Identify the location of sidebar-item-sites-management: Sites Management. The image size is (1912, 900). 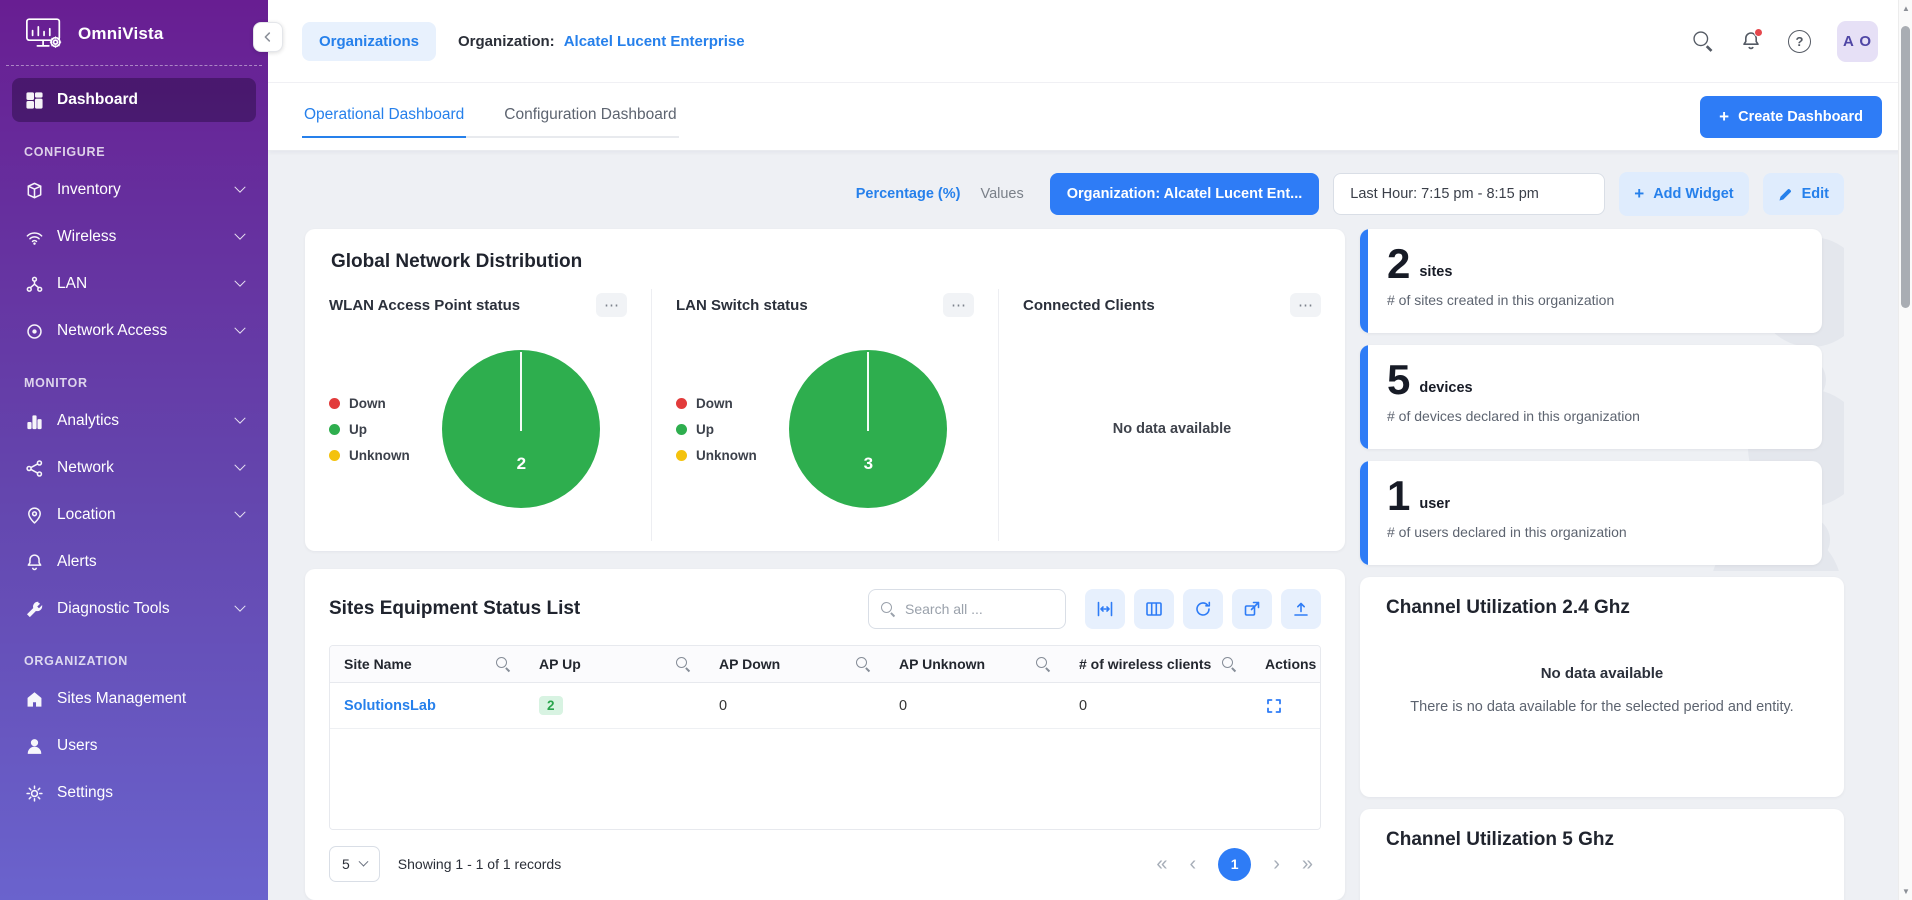
(134, 699).